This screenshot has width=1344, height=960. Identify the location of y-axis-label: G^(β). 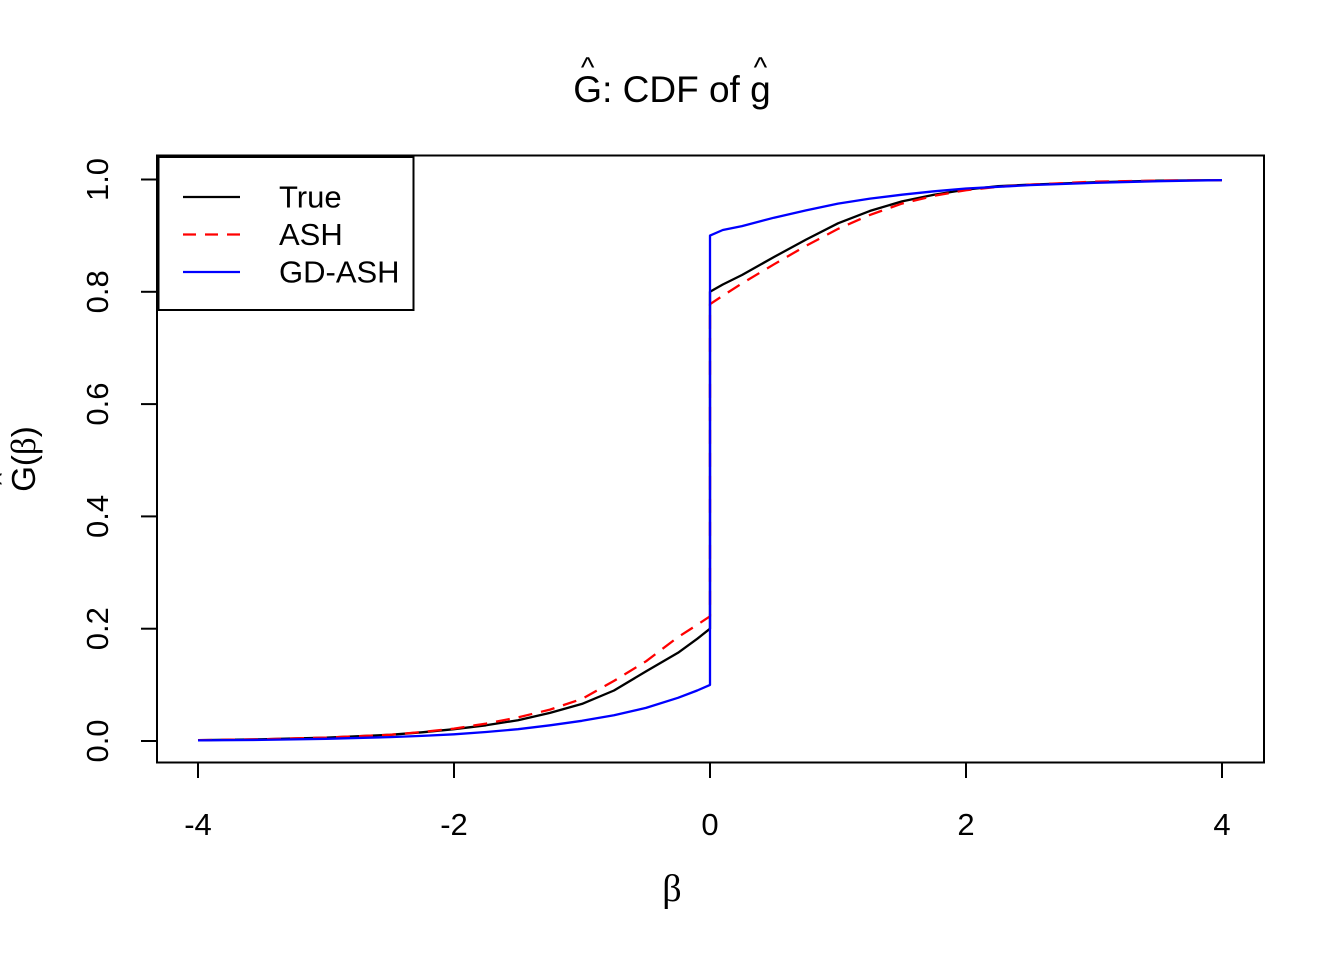
(22, 459).